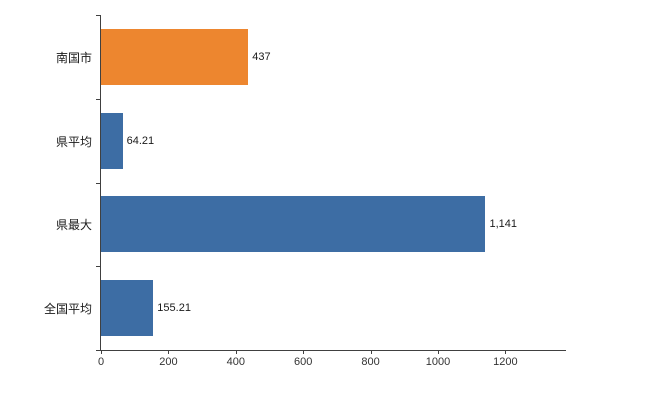 This screenshot has width=650, height=400. What do you see at coordinates (73, 225) in the screenshot?
I see `category-label: 県最大` at bounding box center [73, 225].